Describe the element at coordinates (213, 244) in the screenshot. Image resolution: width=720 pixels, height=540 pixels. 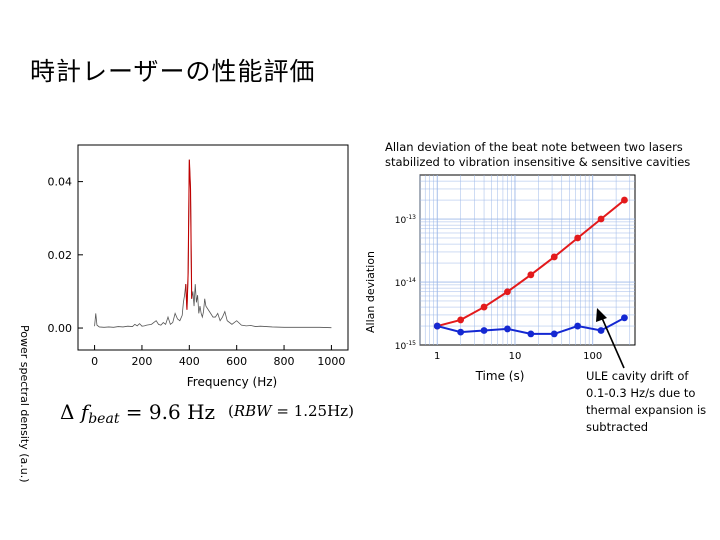
I see `spectrum-series` at that location.